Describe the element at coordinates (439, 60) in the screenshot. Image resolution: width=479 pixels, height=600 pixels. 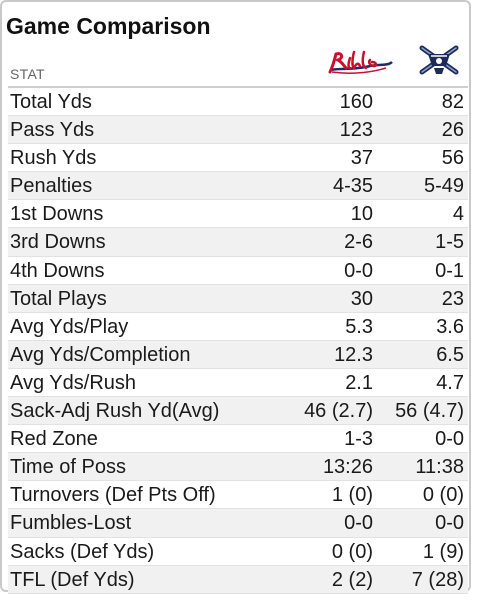
I see `team2-logo-icon` at that location.